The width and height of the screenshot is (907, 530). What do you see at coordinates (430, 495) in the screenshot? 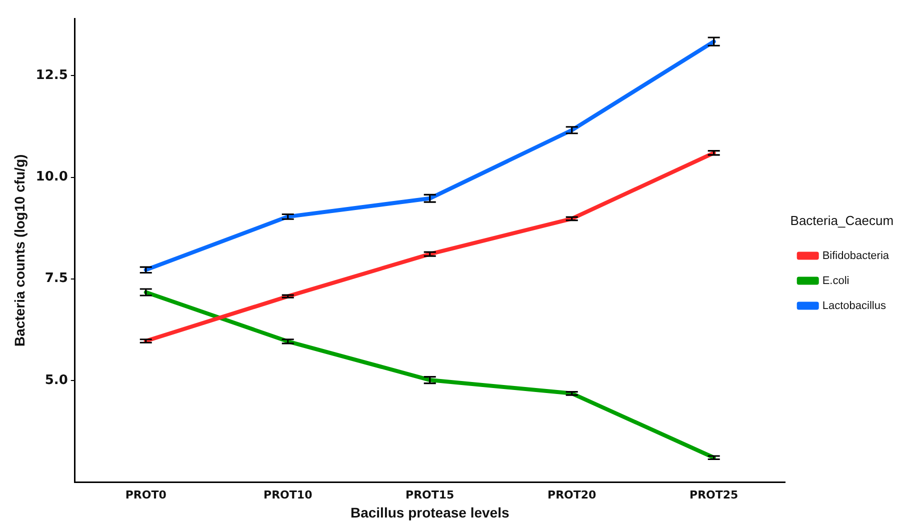
I see `x-tick-label: PROT15` at bounding box center [430, 495].